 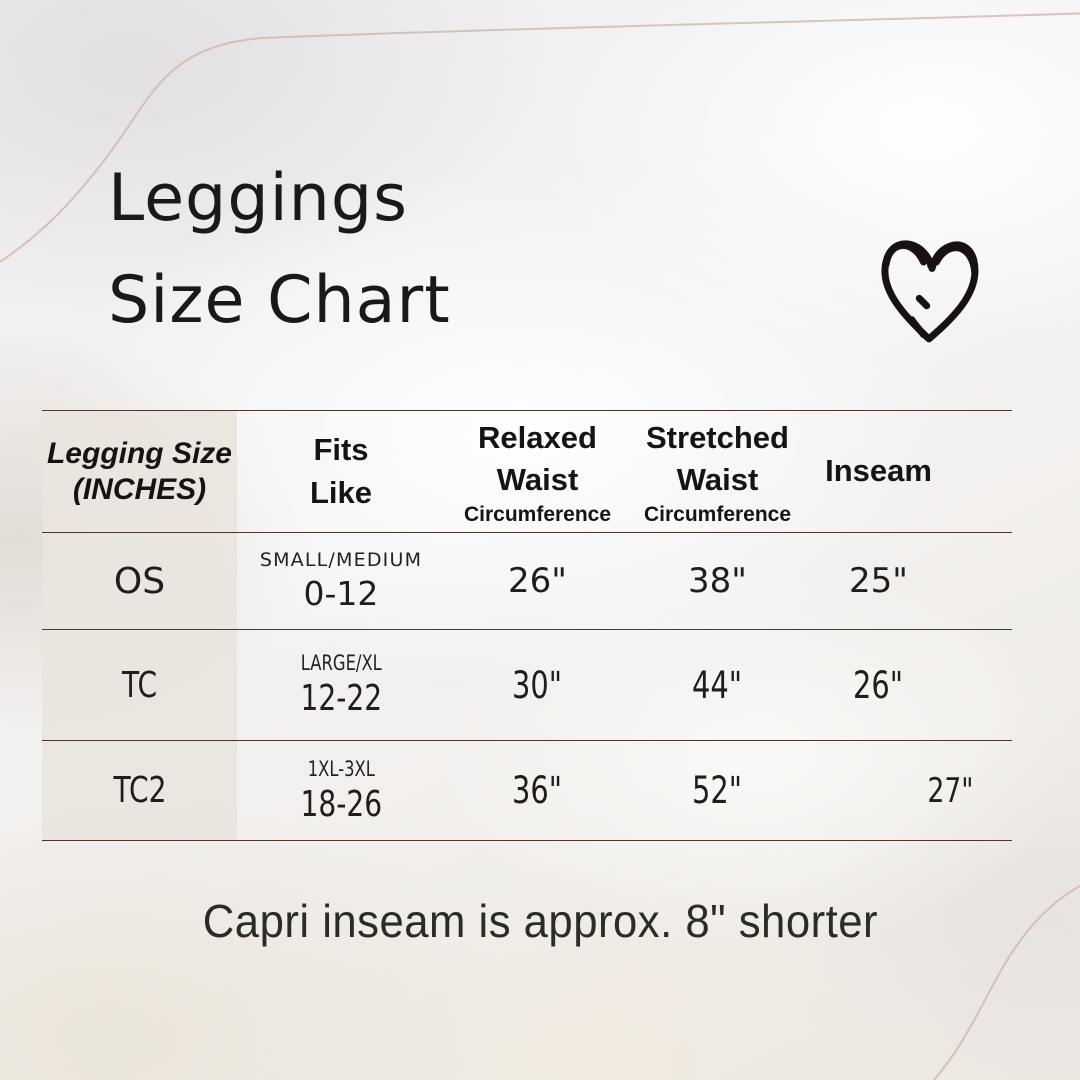 I want to click on table-row: TC2 1XL-3XL 18-26 36" 52" 27", so click(x=527, y=790).